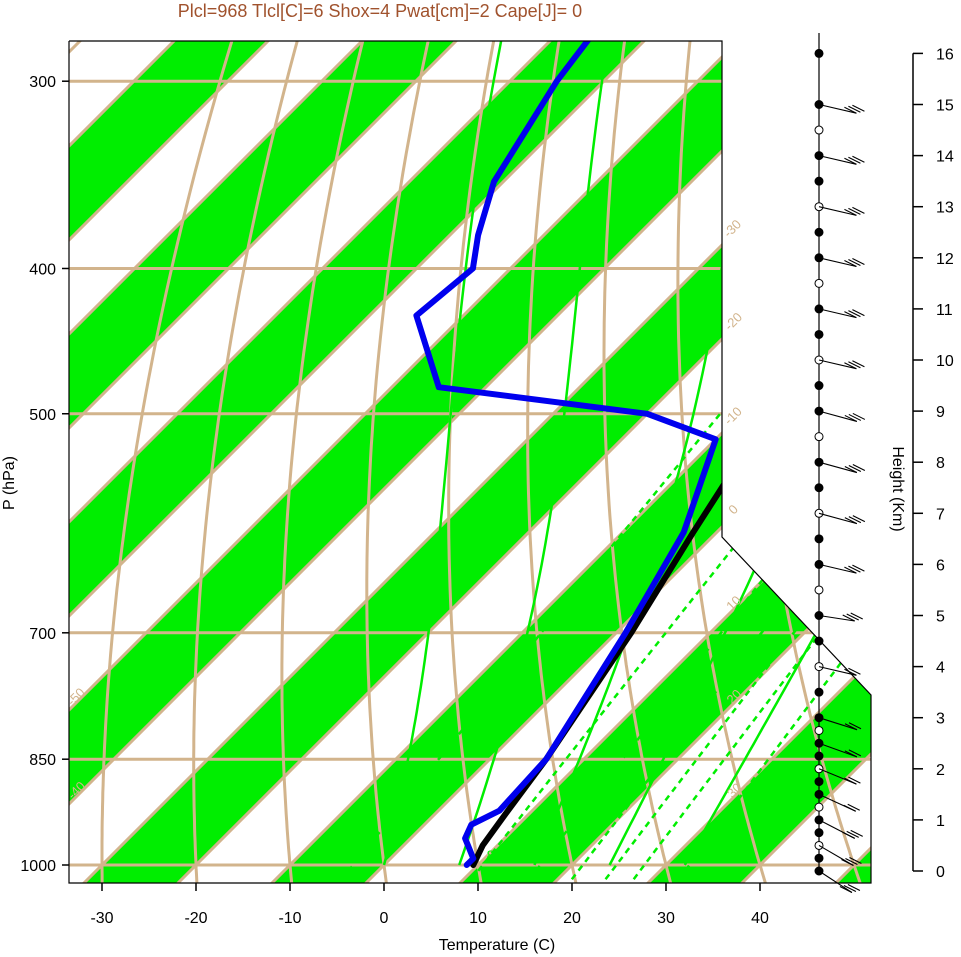 The width and height of the screenshot is (961, 957). Describe the element at coordinates (384, 918) in the screenshot. I see `temperature-tick-label: 0` at that location.